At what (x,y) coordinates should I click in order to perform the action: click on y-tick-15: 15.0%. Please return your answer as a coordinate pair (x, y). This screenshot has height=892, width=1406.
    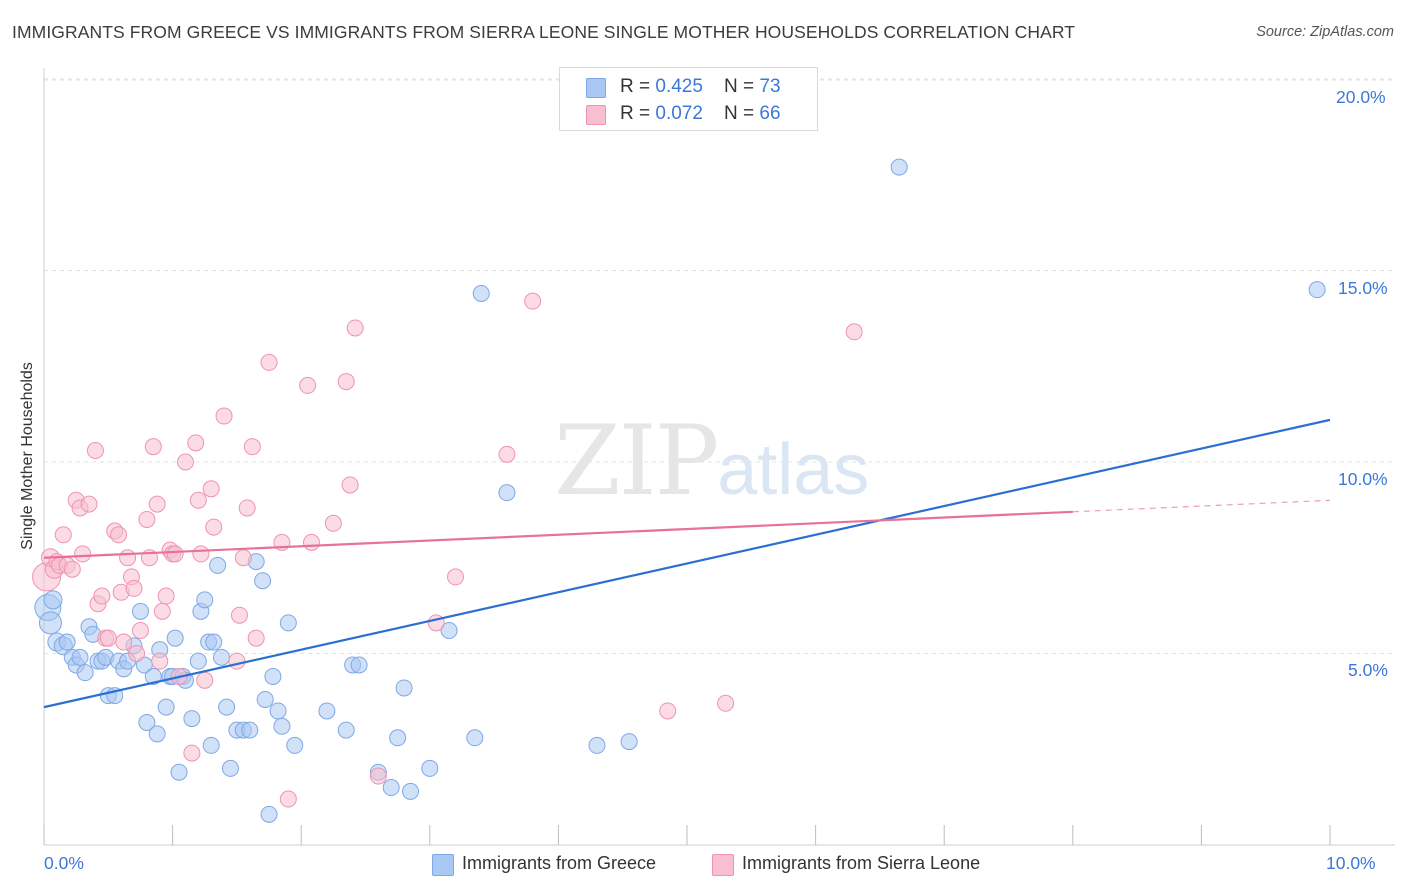
    Looking at the image, I should click on (1363, 288).